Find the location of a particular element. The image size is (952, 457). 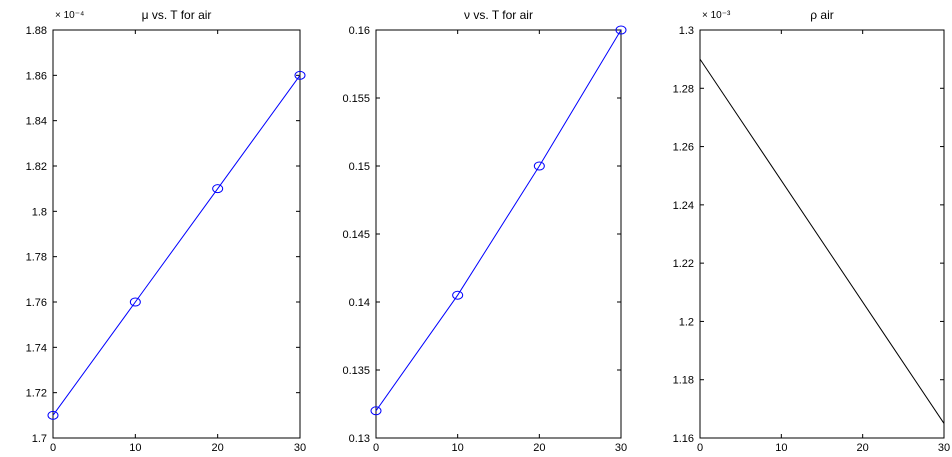

y-tick-label: 1.82 is located at coordinates (36, 167).